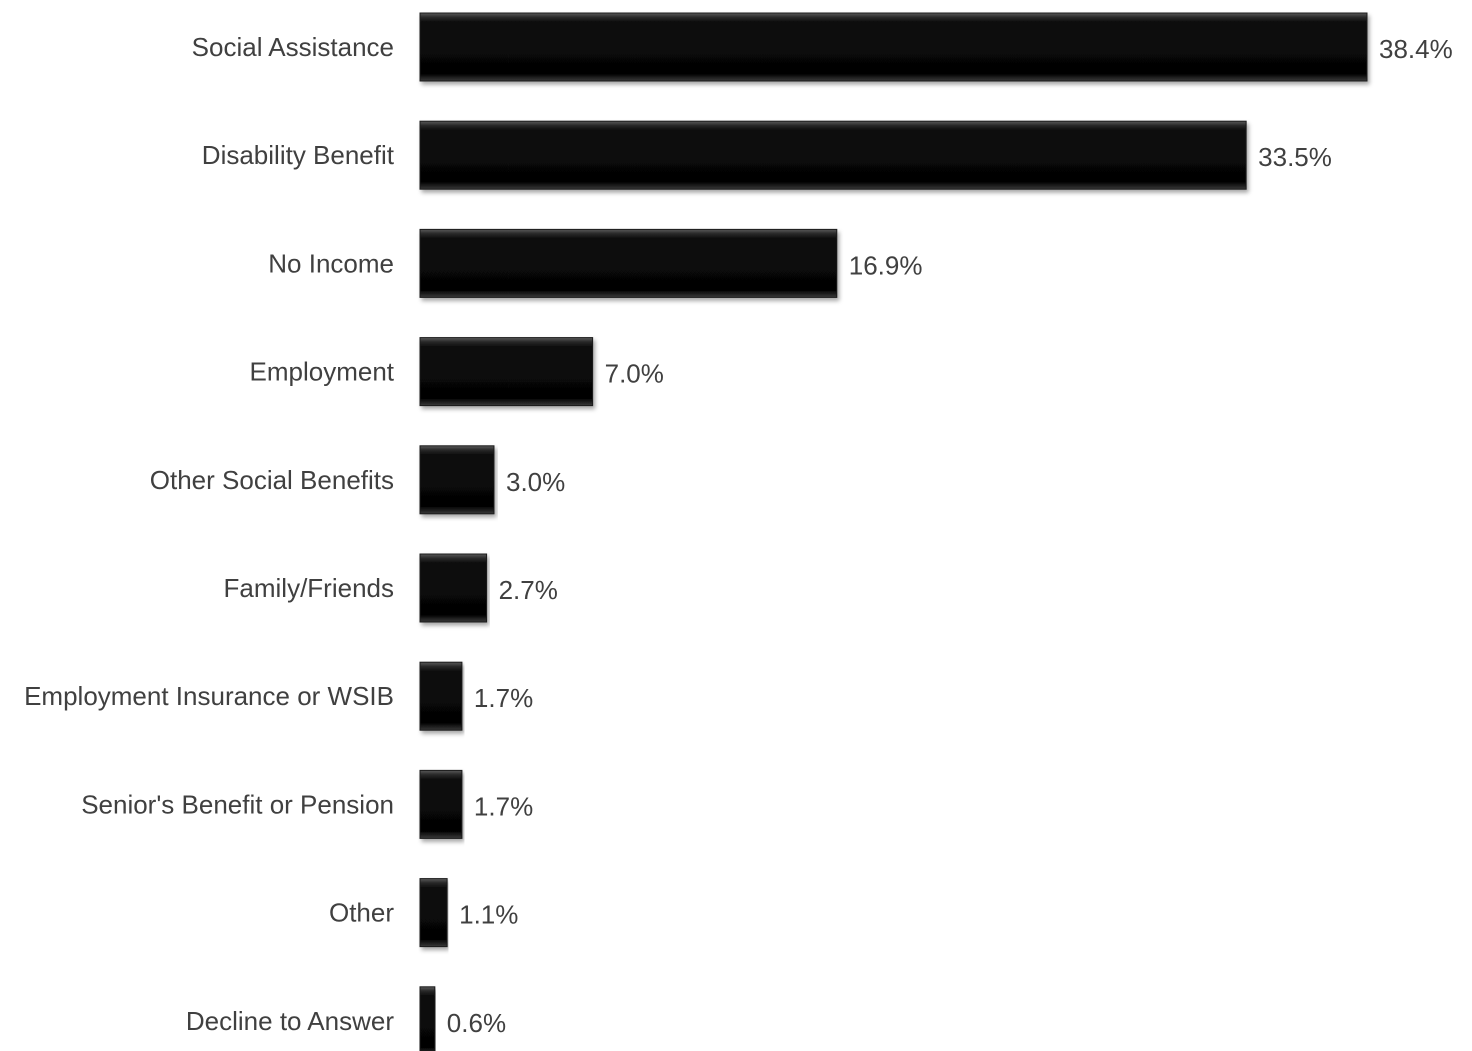 The height and width of the screenshot is (1051, 1472). Describe the element at coordinates (503, 806) in the screenshot. I see `data-label-senior-s-benefit-or-pension: 1.7%` at that location.